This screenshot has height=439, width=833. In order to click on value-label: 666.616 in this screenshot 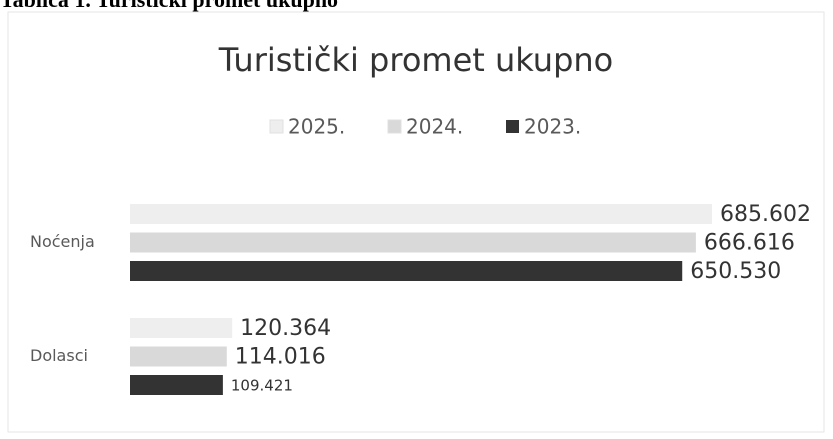, I will do `click(749, 243)`.